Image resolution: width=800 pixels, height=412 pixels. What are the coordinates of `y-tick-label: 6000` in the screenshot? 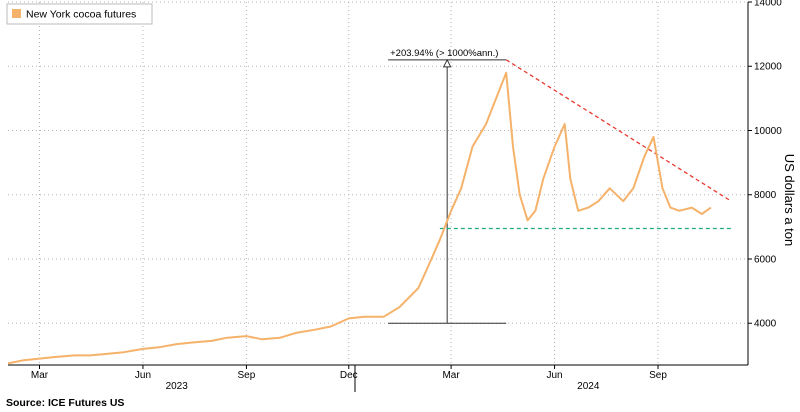 It's located at (765, 259).